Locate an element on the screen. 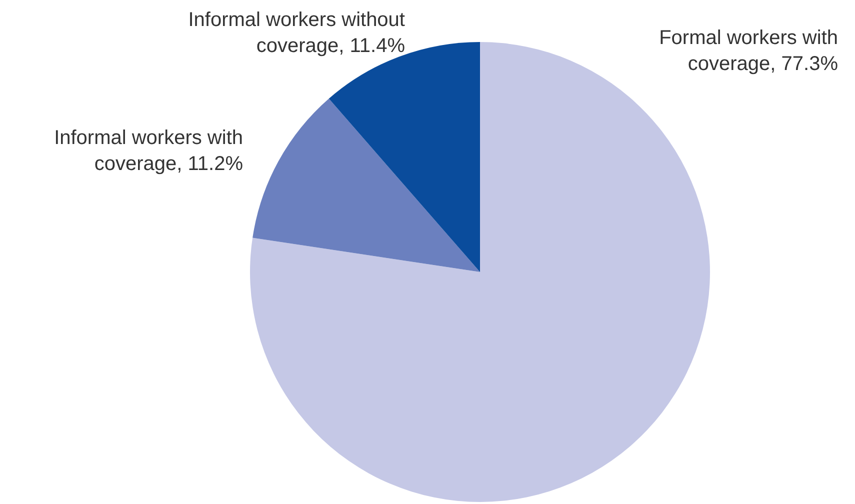 This screenshot has width=855, height=504. pie-slice is located at coordinates (366, 185).